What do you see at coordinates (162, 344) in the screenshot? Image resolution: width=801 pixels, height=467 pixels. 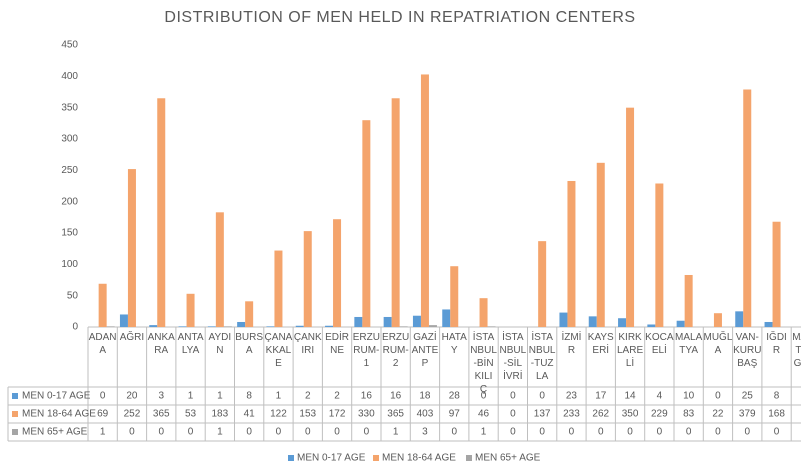 I see `x-tick-label: ANKA RA` at bounding box center [162, 344].